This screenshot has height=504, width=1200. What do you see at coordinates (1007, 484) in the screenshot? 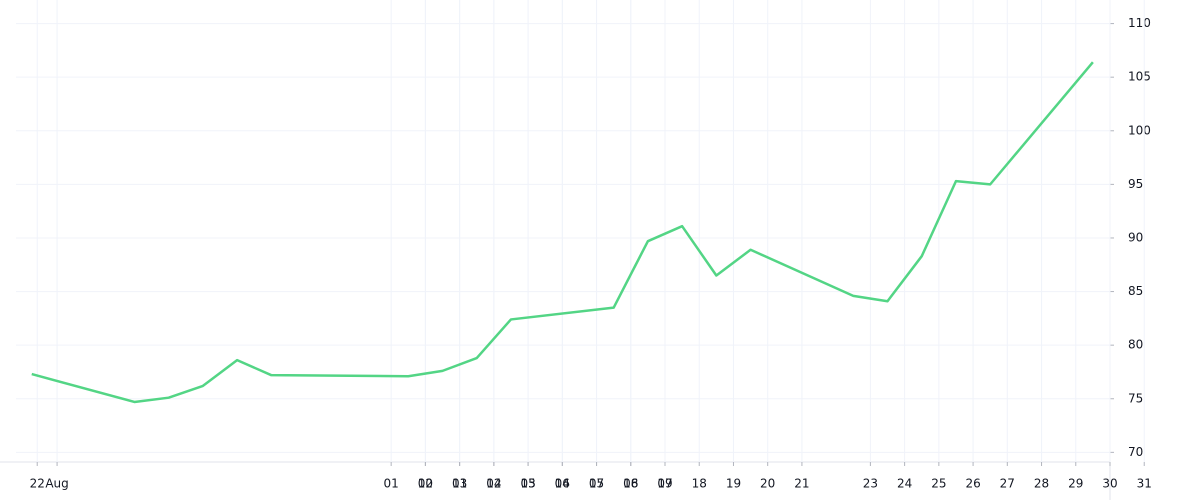
I see `x-tick-label: 27` at bounding box center [1007, 484].